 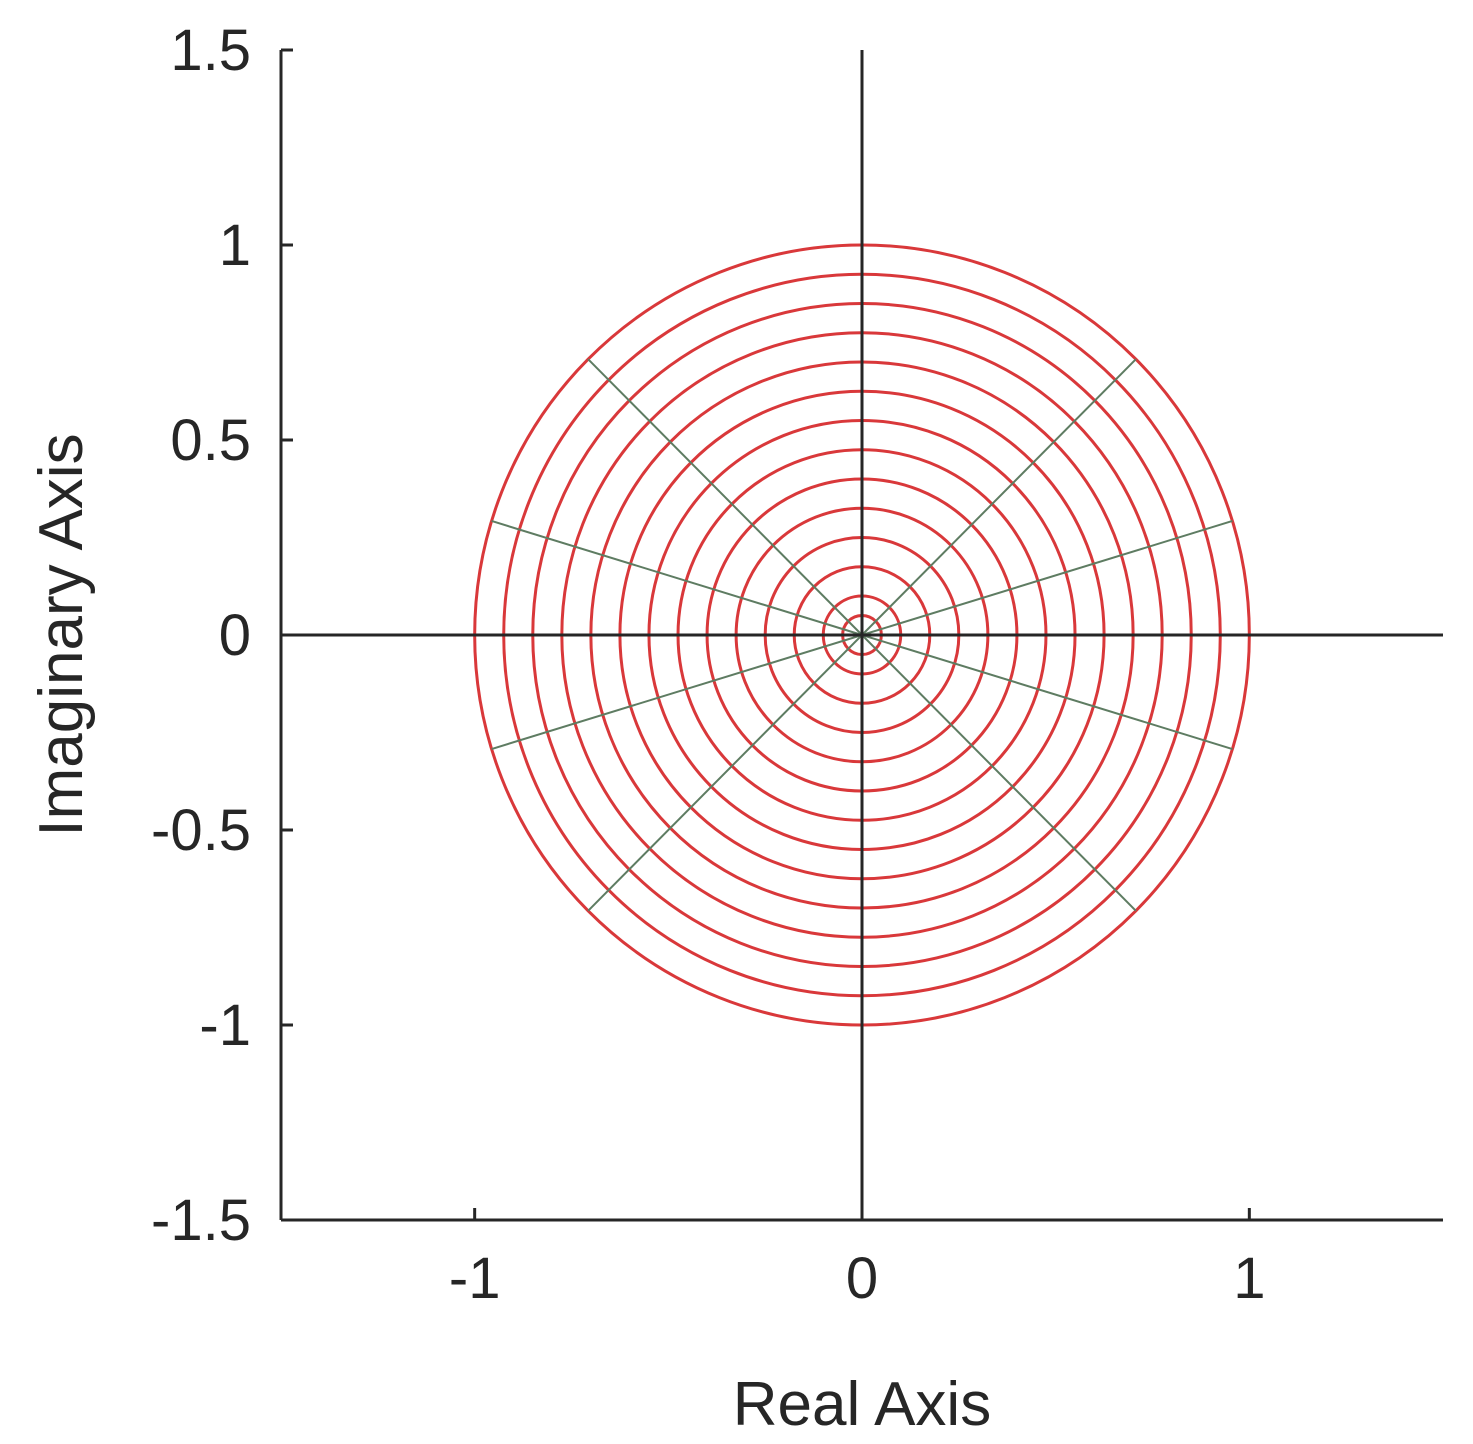 I want to click on x-axis-title: Real Axis, so click(x=862, y=1404).